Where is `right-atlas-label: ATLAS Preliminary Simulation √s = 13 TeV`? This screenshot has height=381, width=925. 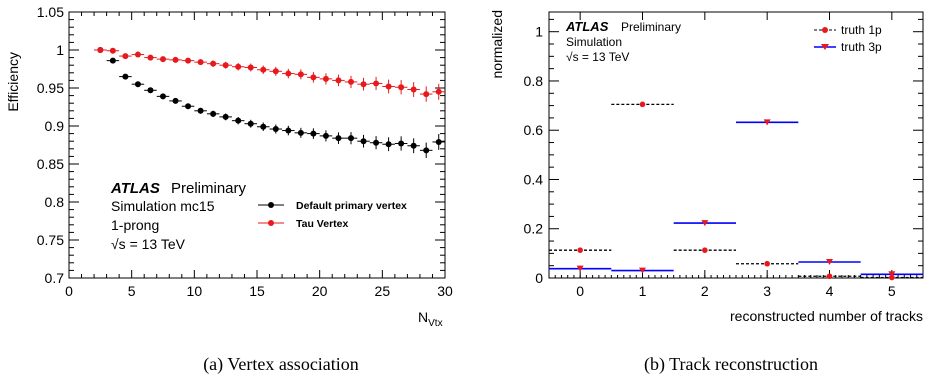
right-atlas-label: ATLAS Preliminary Simulation √s = 13 TeV is located at coordinates (623, 41).